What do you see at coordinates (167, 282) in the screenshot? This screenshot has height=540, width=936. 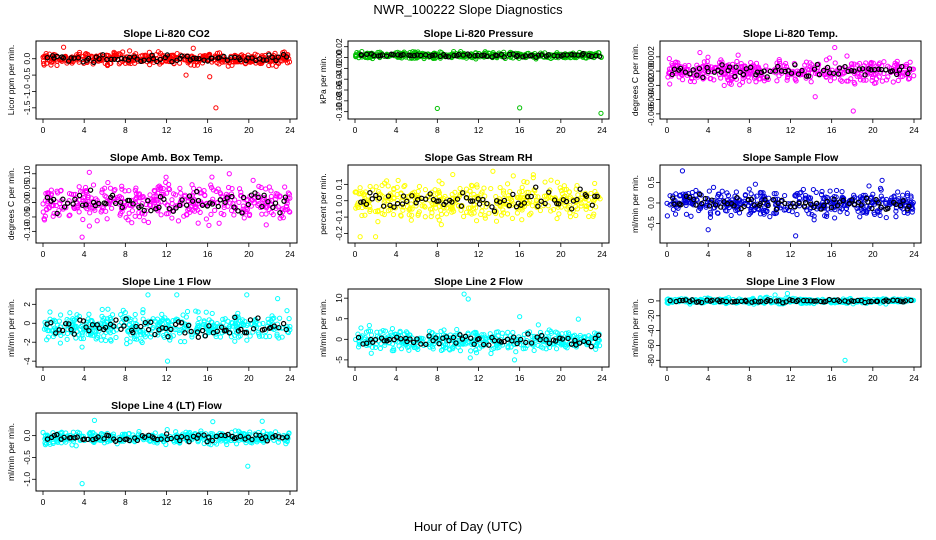 I see `panel-title: Slope Line 1 Flow` at bounding box center [167, 282].